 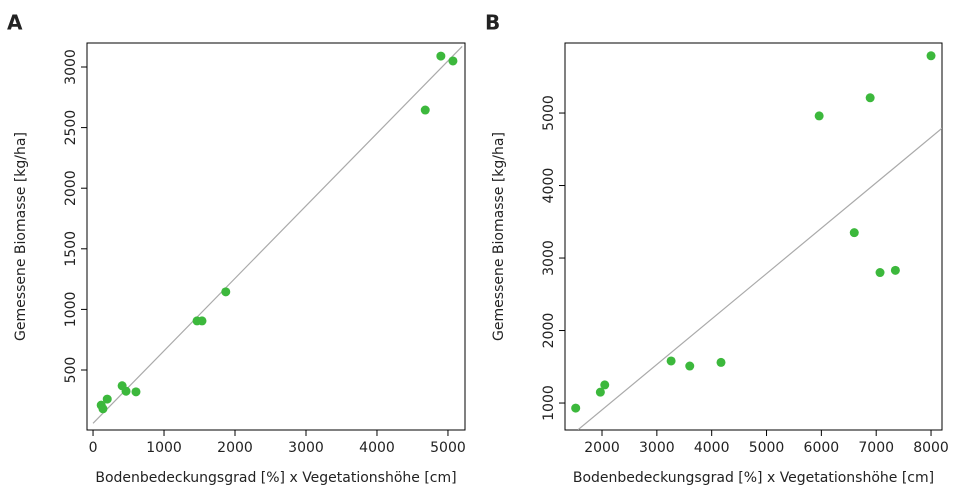 What do you see at coordinates (876, 448) in the screenshot?
I see `x-tick-label: 7000` at bounding box center [876, 448].